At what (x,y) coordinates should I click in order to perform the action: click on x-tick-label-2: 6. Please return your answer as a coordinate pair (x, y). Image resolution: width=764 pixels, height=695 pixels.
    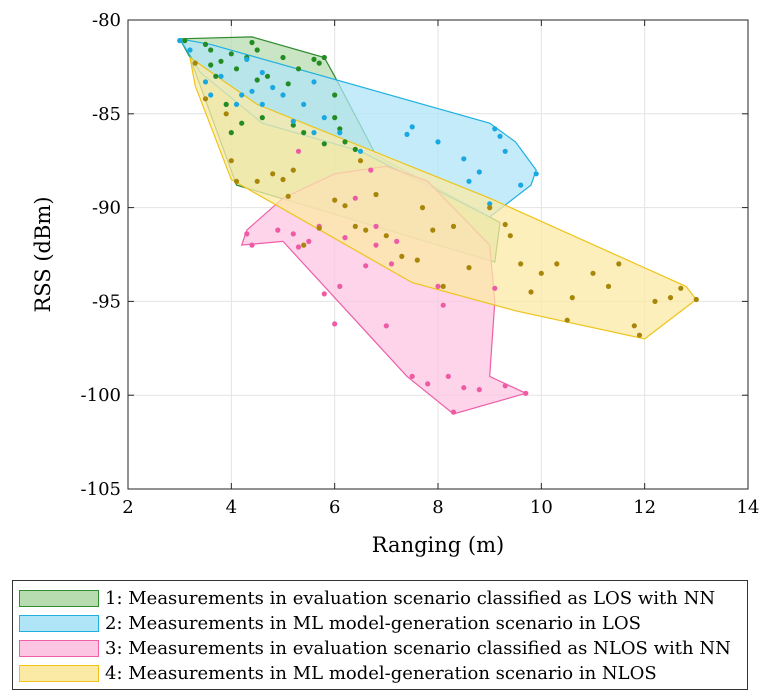
    Looking at the image, I should click on (334, 507).